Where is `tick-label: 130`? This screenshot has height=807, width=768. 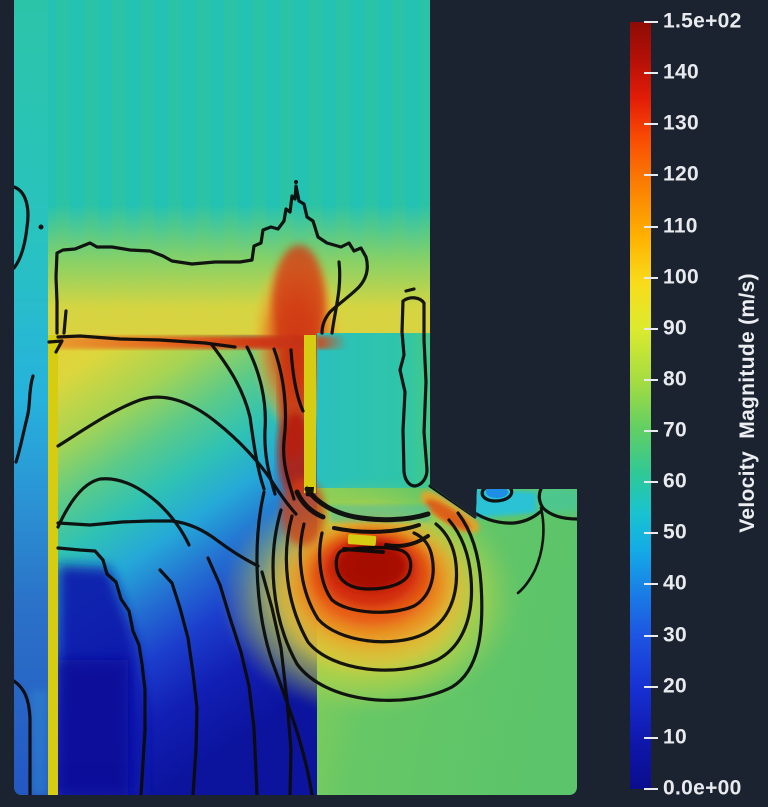 tick-label: 130 is located at coordinates (681, 123).